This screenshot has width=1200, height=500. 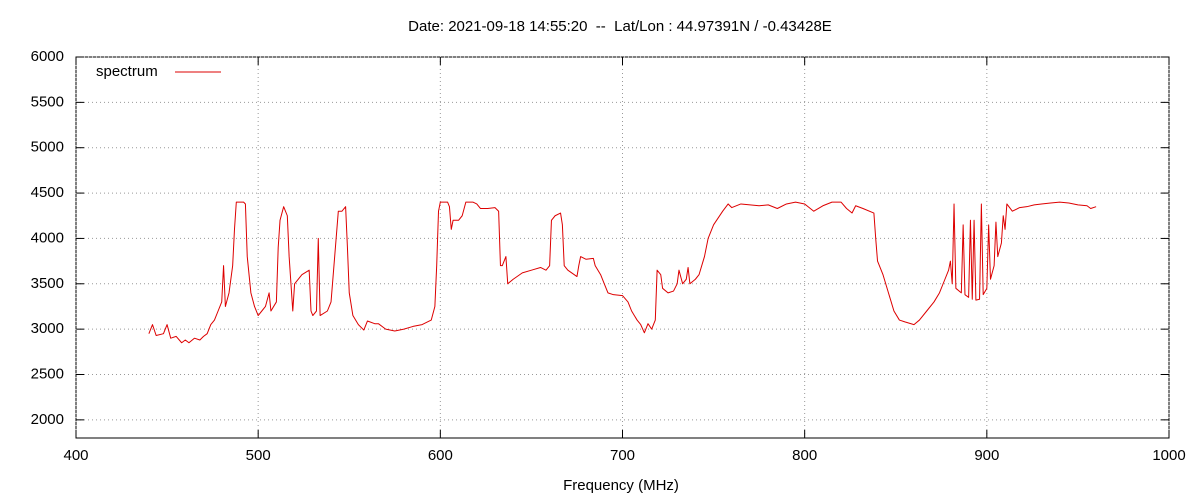 I want to click on x-tick-label: 500, so click(x=258, y=455).